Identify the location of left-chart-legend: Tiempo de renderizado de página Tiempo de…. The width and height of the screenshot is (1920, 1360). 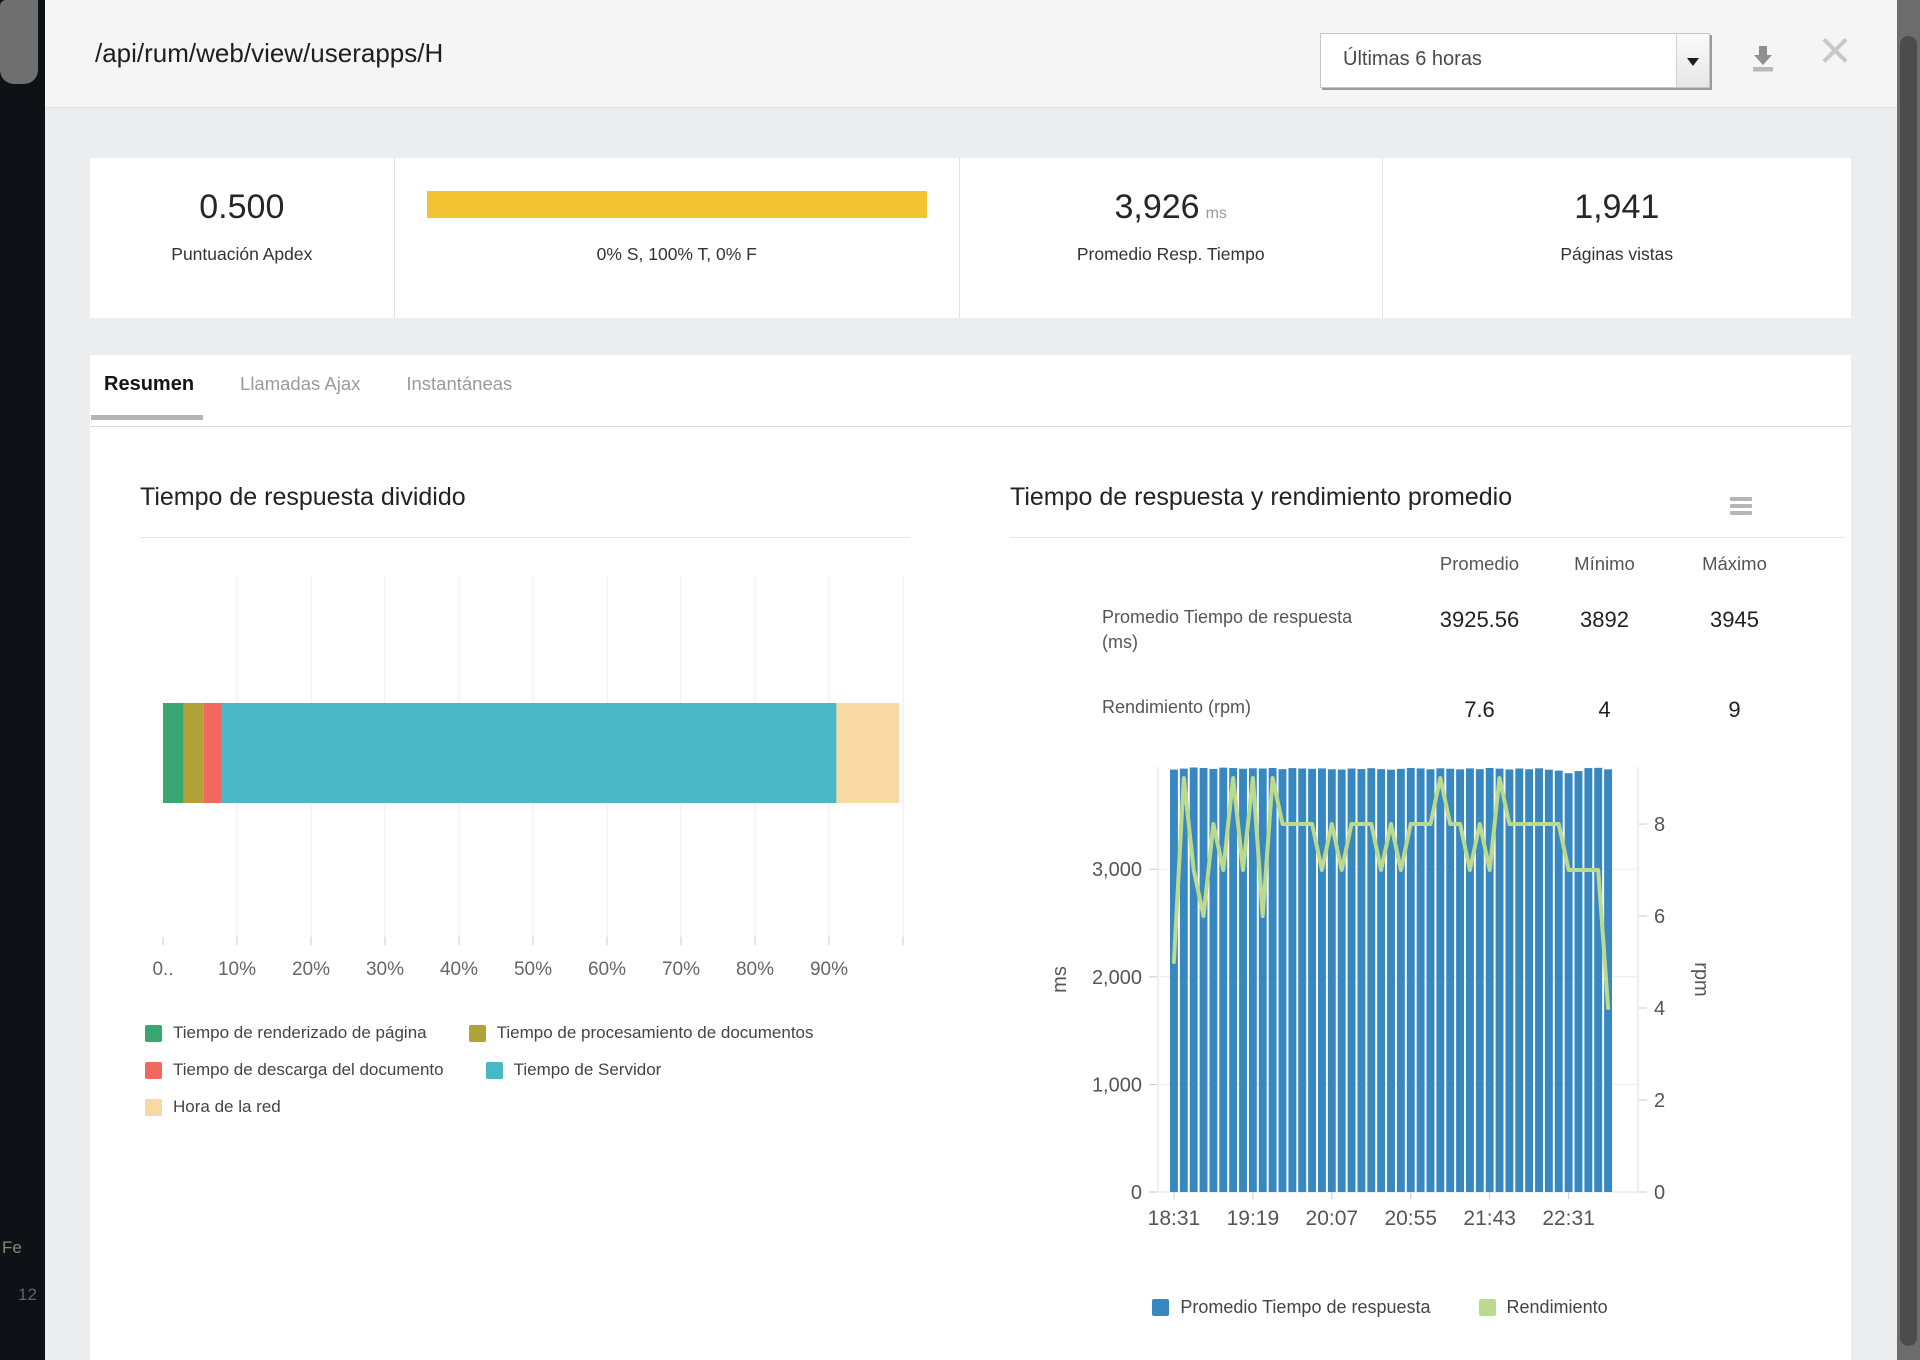
(479, 1070).